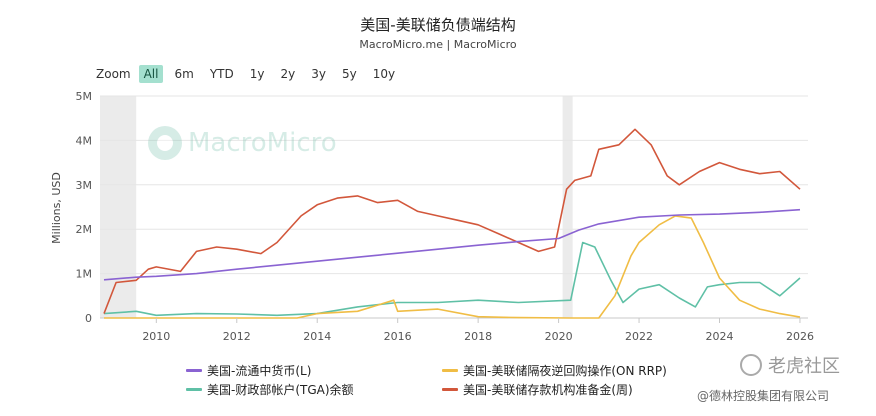  Describe the element at coordinates (565, 371) in the screenshot. I see `legend-label-rrp: 美国-美联储隔夜逆回购操作(ON RRP)` at that location.